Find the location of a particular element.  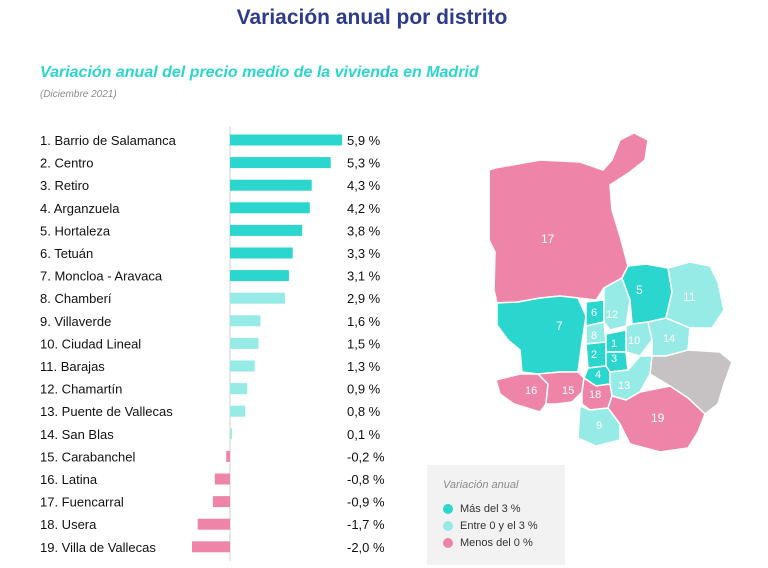

value-label: -0,2 % is located at coordinates (366, 456).